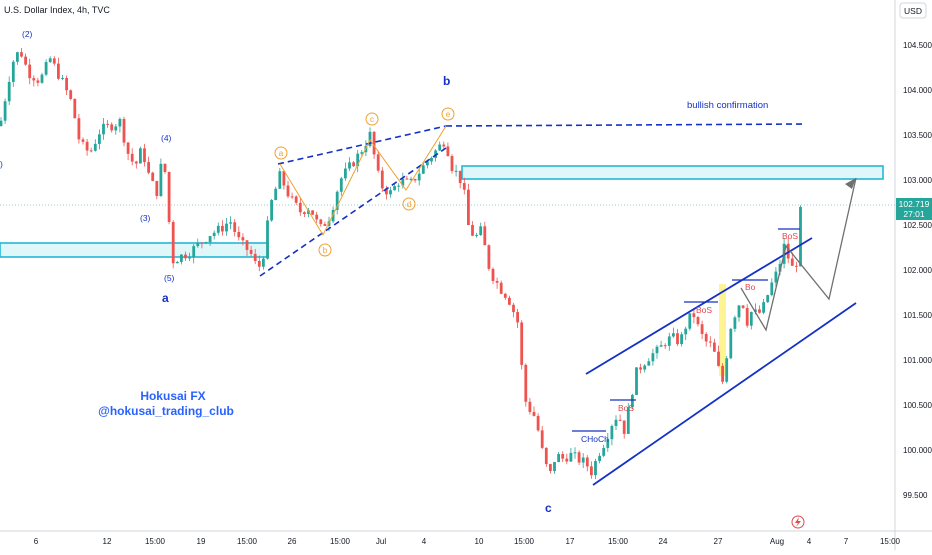 This screenshot has height=555, width=932. What do you see at coordinates (917, 180) in the screenshot?
I see `price-tick-7: 103.000` at bounding box center [917, 180].